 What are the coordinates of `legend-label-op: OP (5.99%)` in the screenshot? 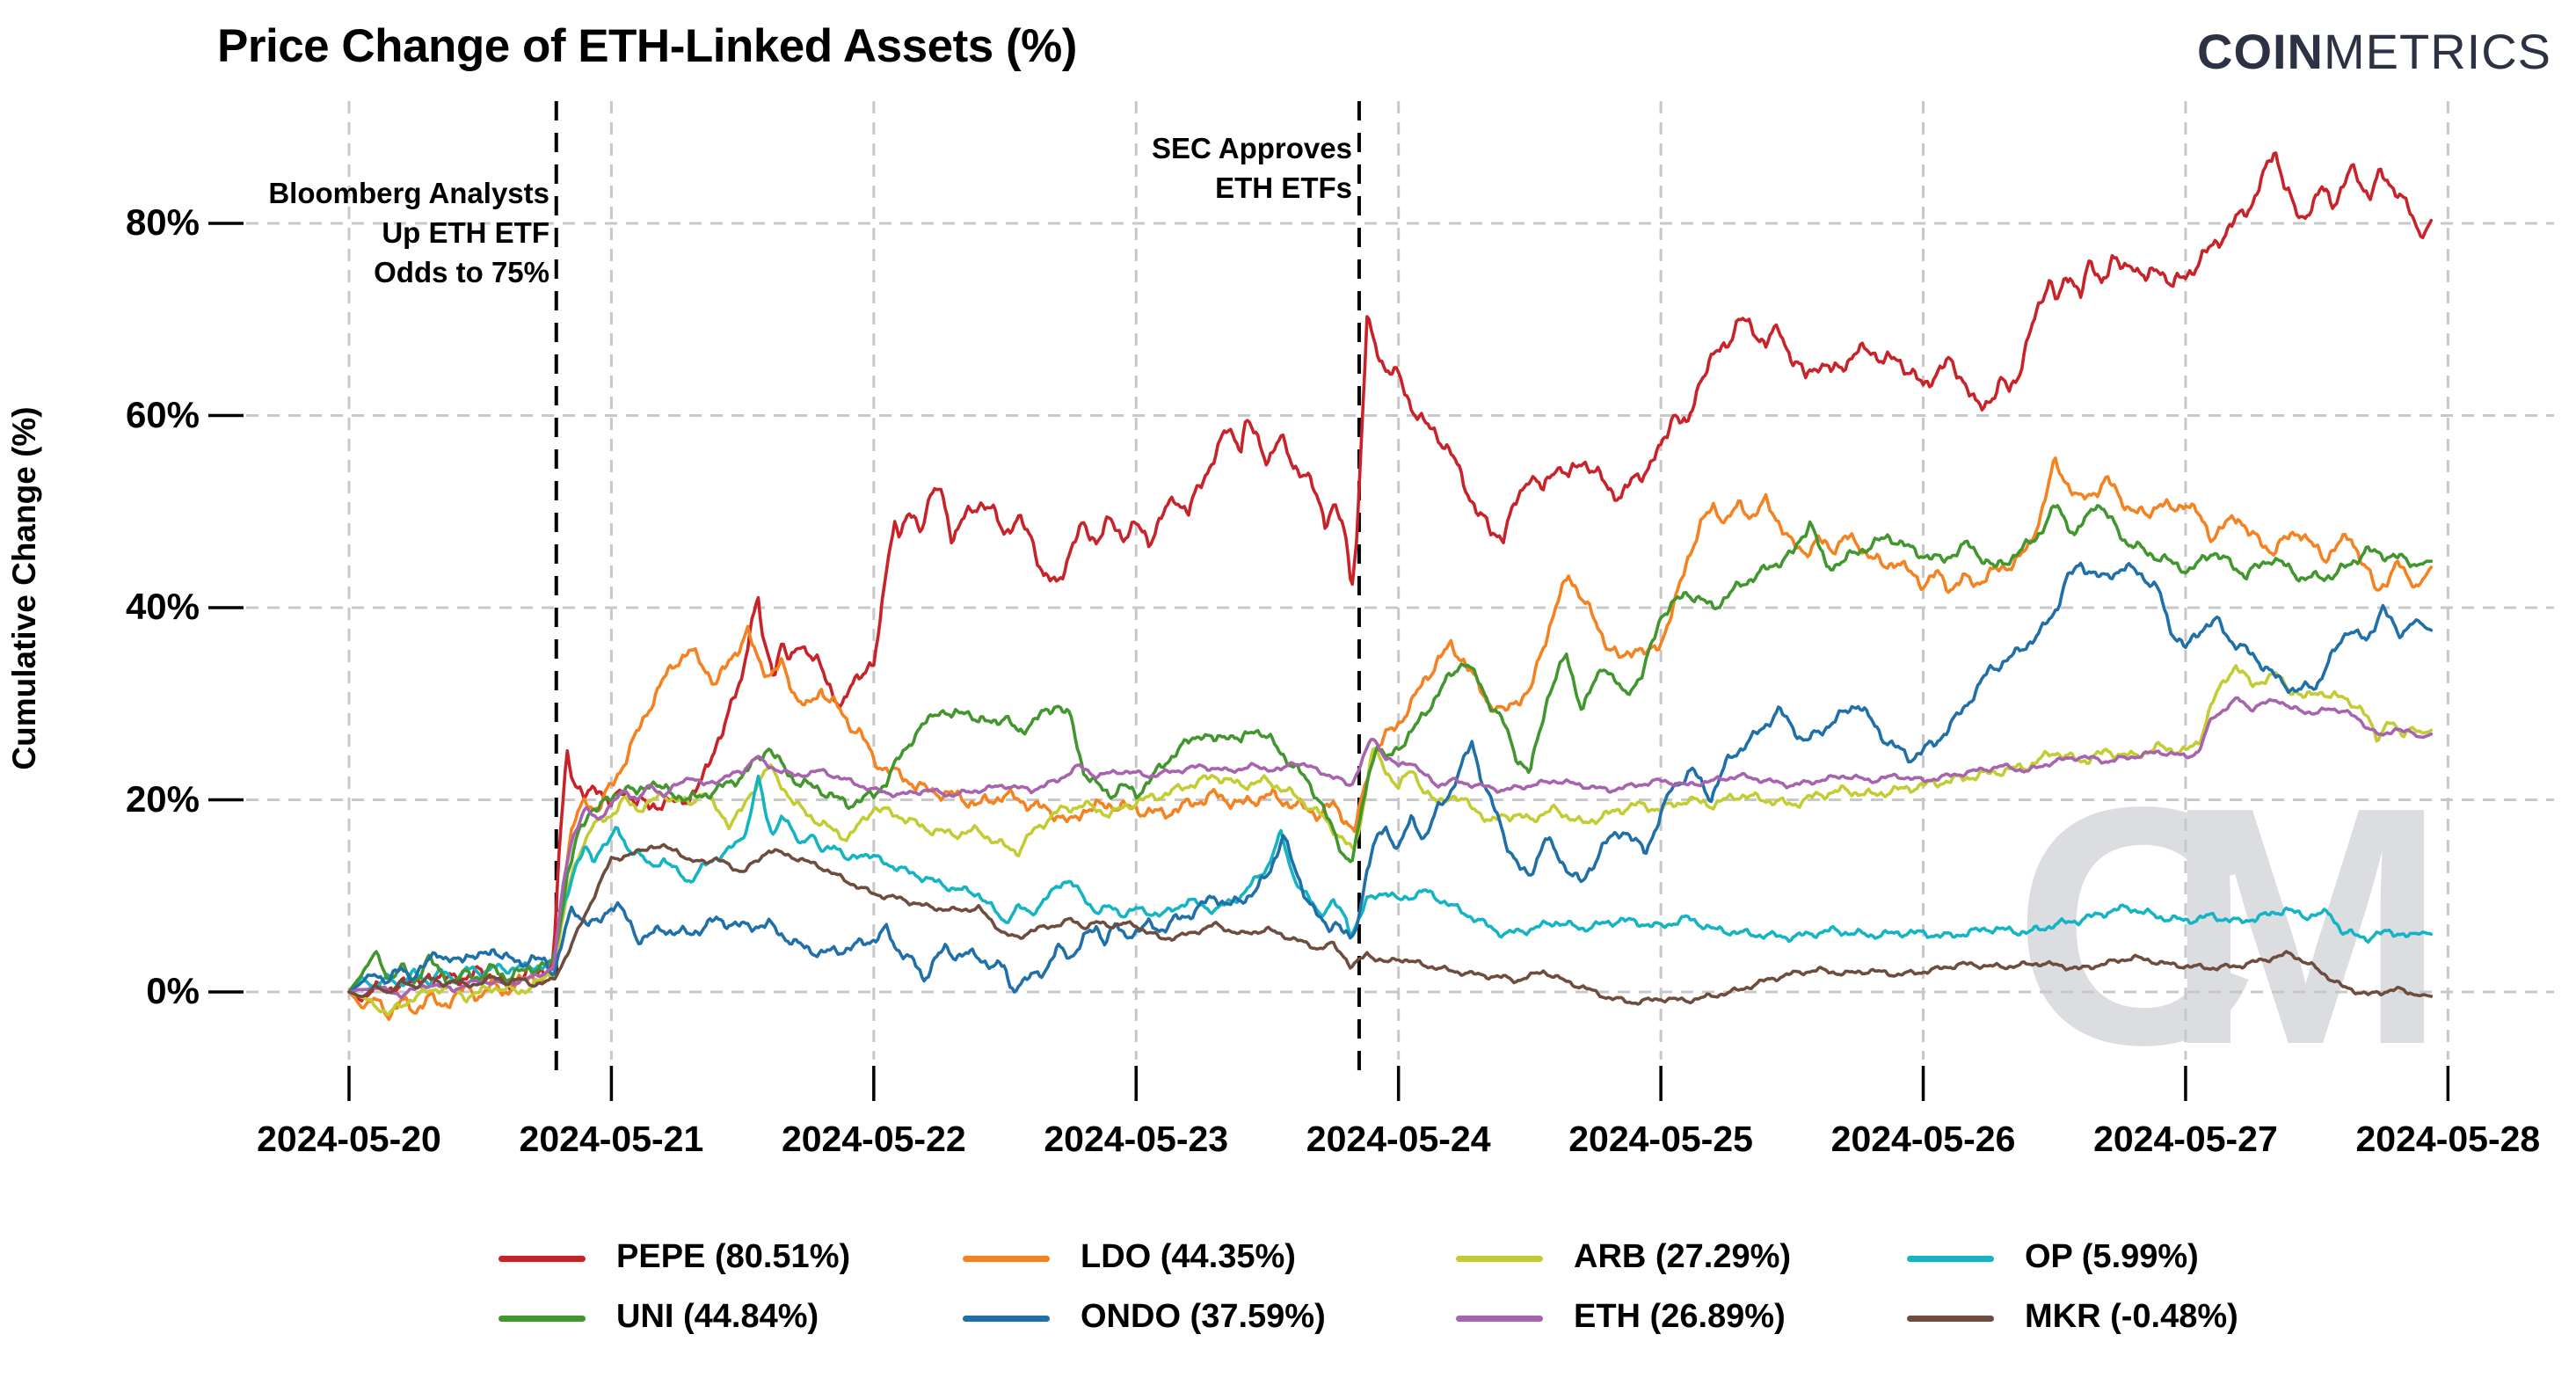 It's located at (2112, 1256).